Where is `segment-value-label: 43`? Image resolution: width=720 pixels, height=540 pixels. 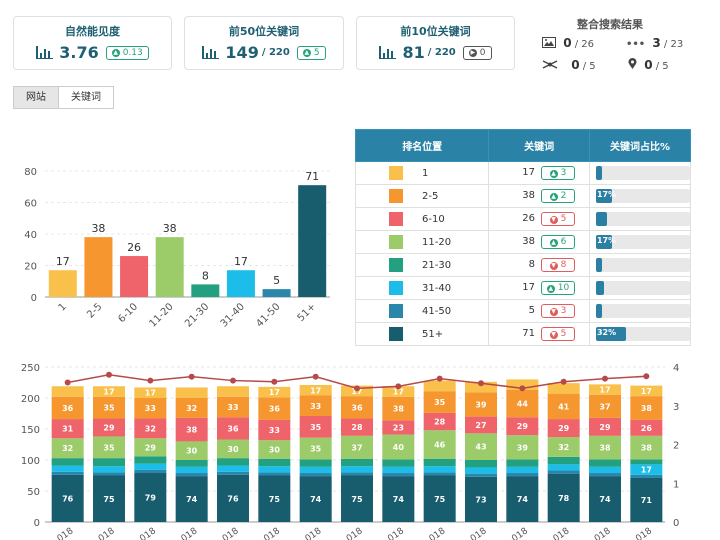
segment-value-label: 43 is located at coordinates (480, 447).